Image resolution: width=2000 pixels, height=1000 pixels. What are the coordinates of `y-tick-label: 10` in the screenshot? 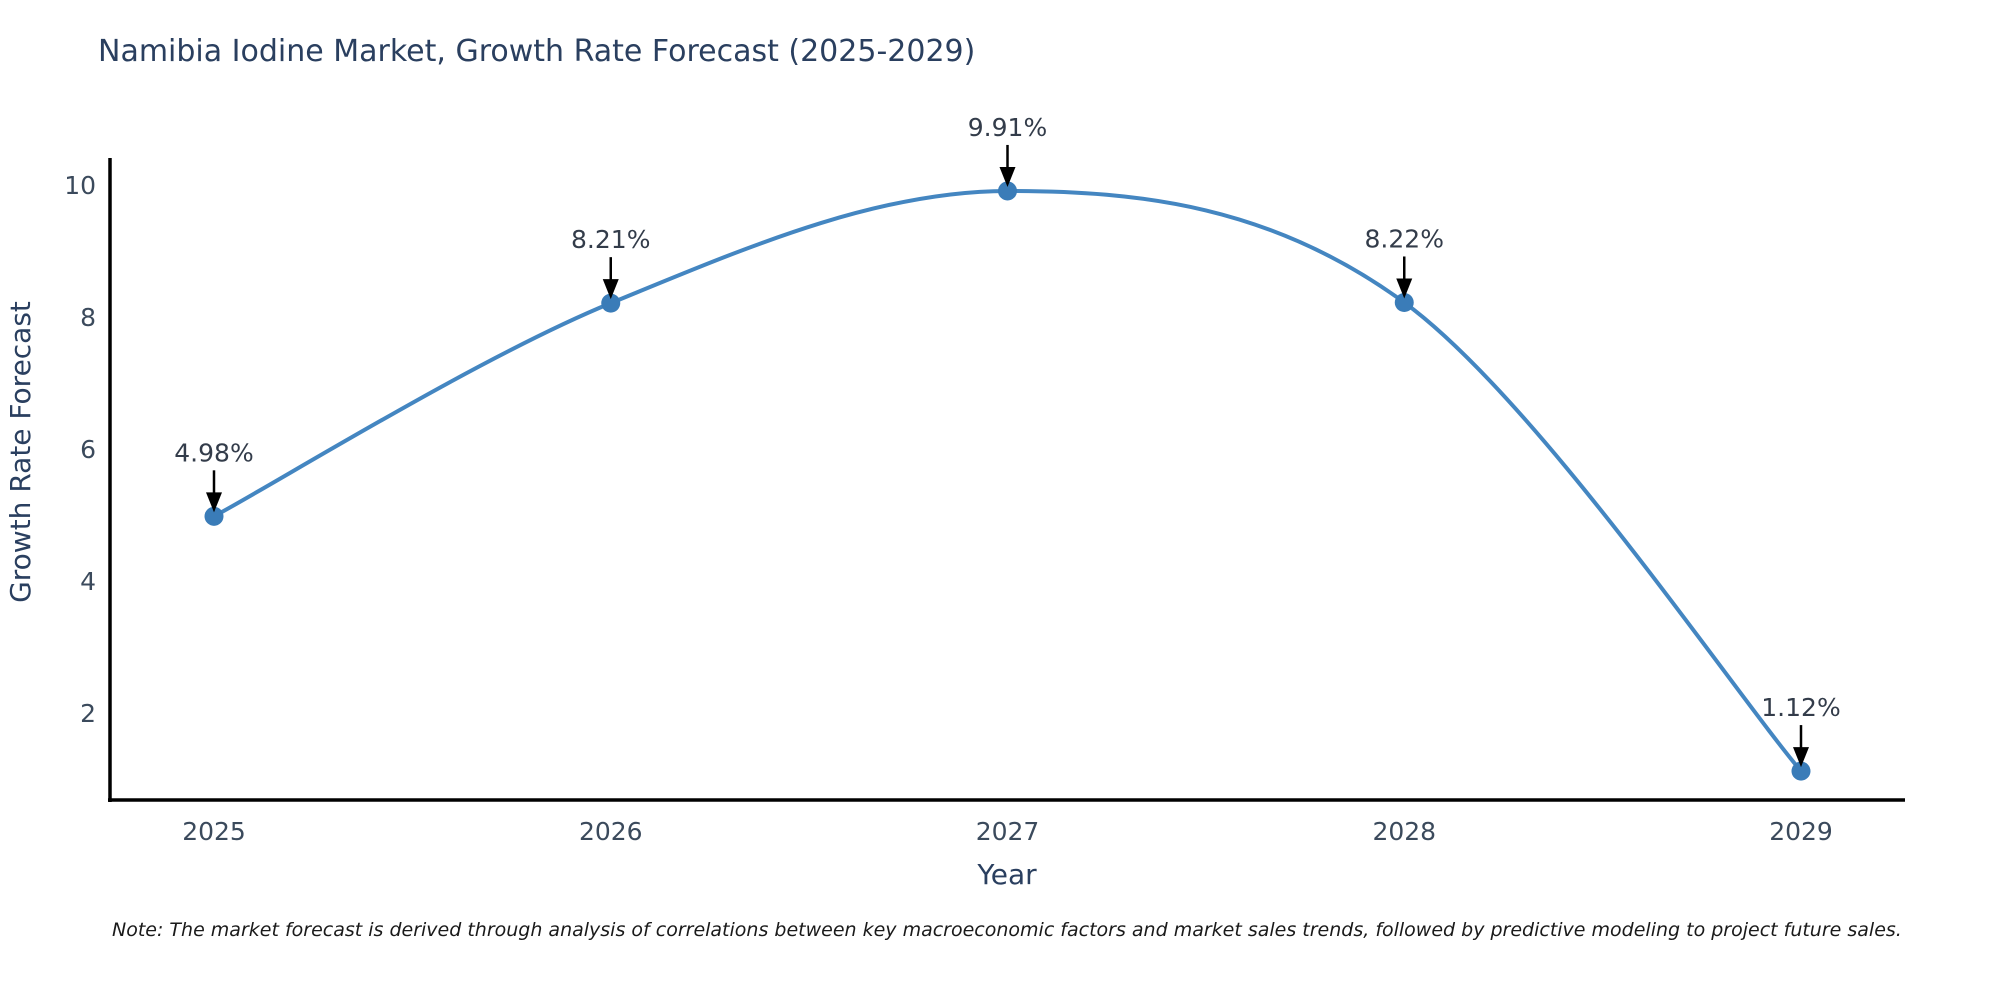 It's located at (80, 185).